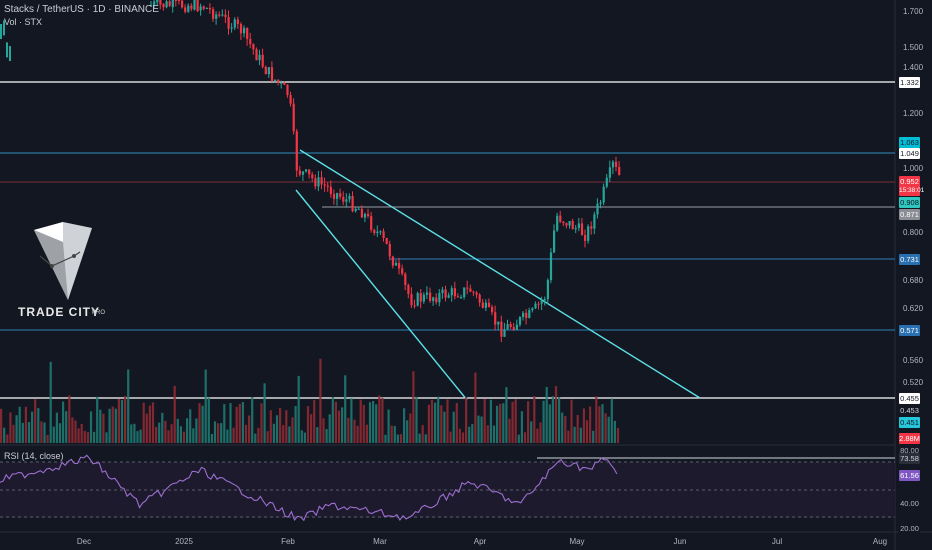 The image size is (932, 550). Describe the element at coordinates (288, 541) in the screenshot. I see `time-axis-label: Feb` at that location.